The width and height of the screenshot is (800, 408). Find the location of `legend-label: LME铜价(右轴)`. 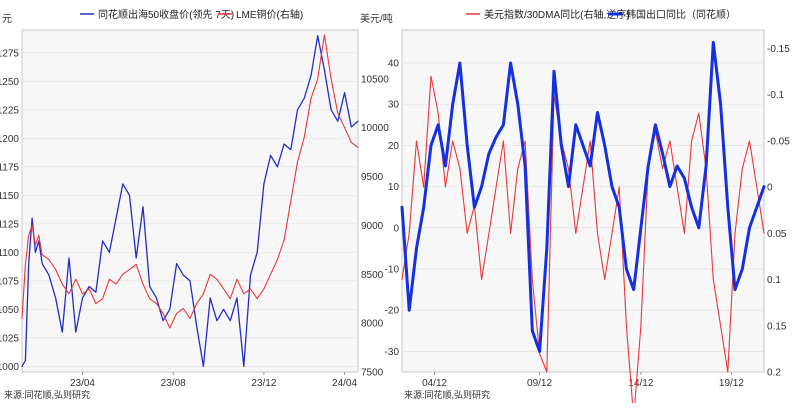

legend-label: LME铜价(右轴) is located at coordinates (269, 14).